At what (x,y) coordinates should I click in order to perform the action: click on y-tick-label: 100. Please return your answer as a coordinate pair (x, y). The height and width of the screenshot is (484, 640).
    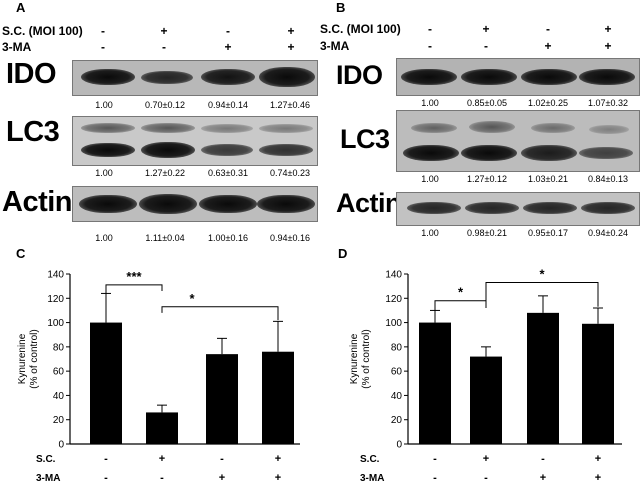
    Looking at the image, I should click on (55, 323).